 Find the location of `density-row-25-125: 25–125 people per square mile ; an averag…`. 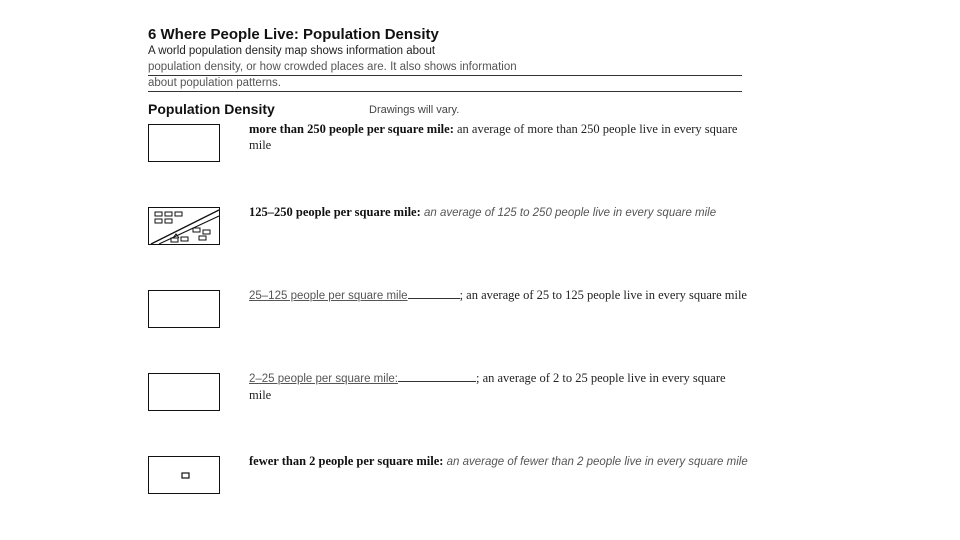

density-row-25-125: 25–125 people per square mile ; an averag… is located at coordinates (448, 313).